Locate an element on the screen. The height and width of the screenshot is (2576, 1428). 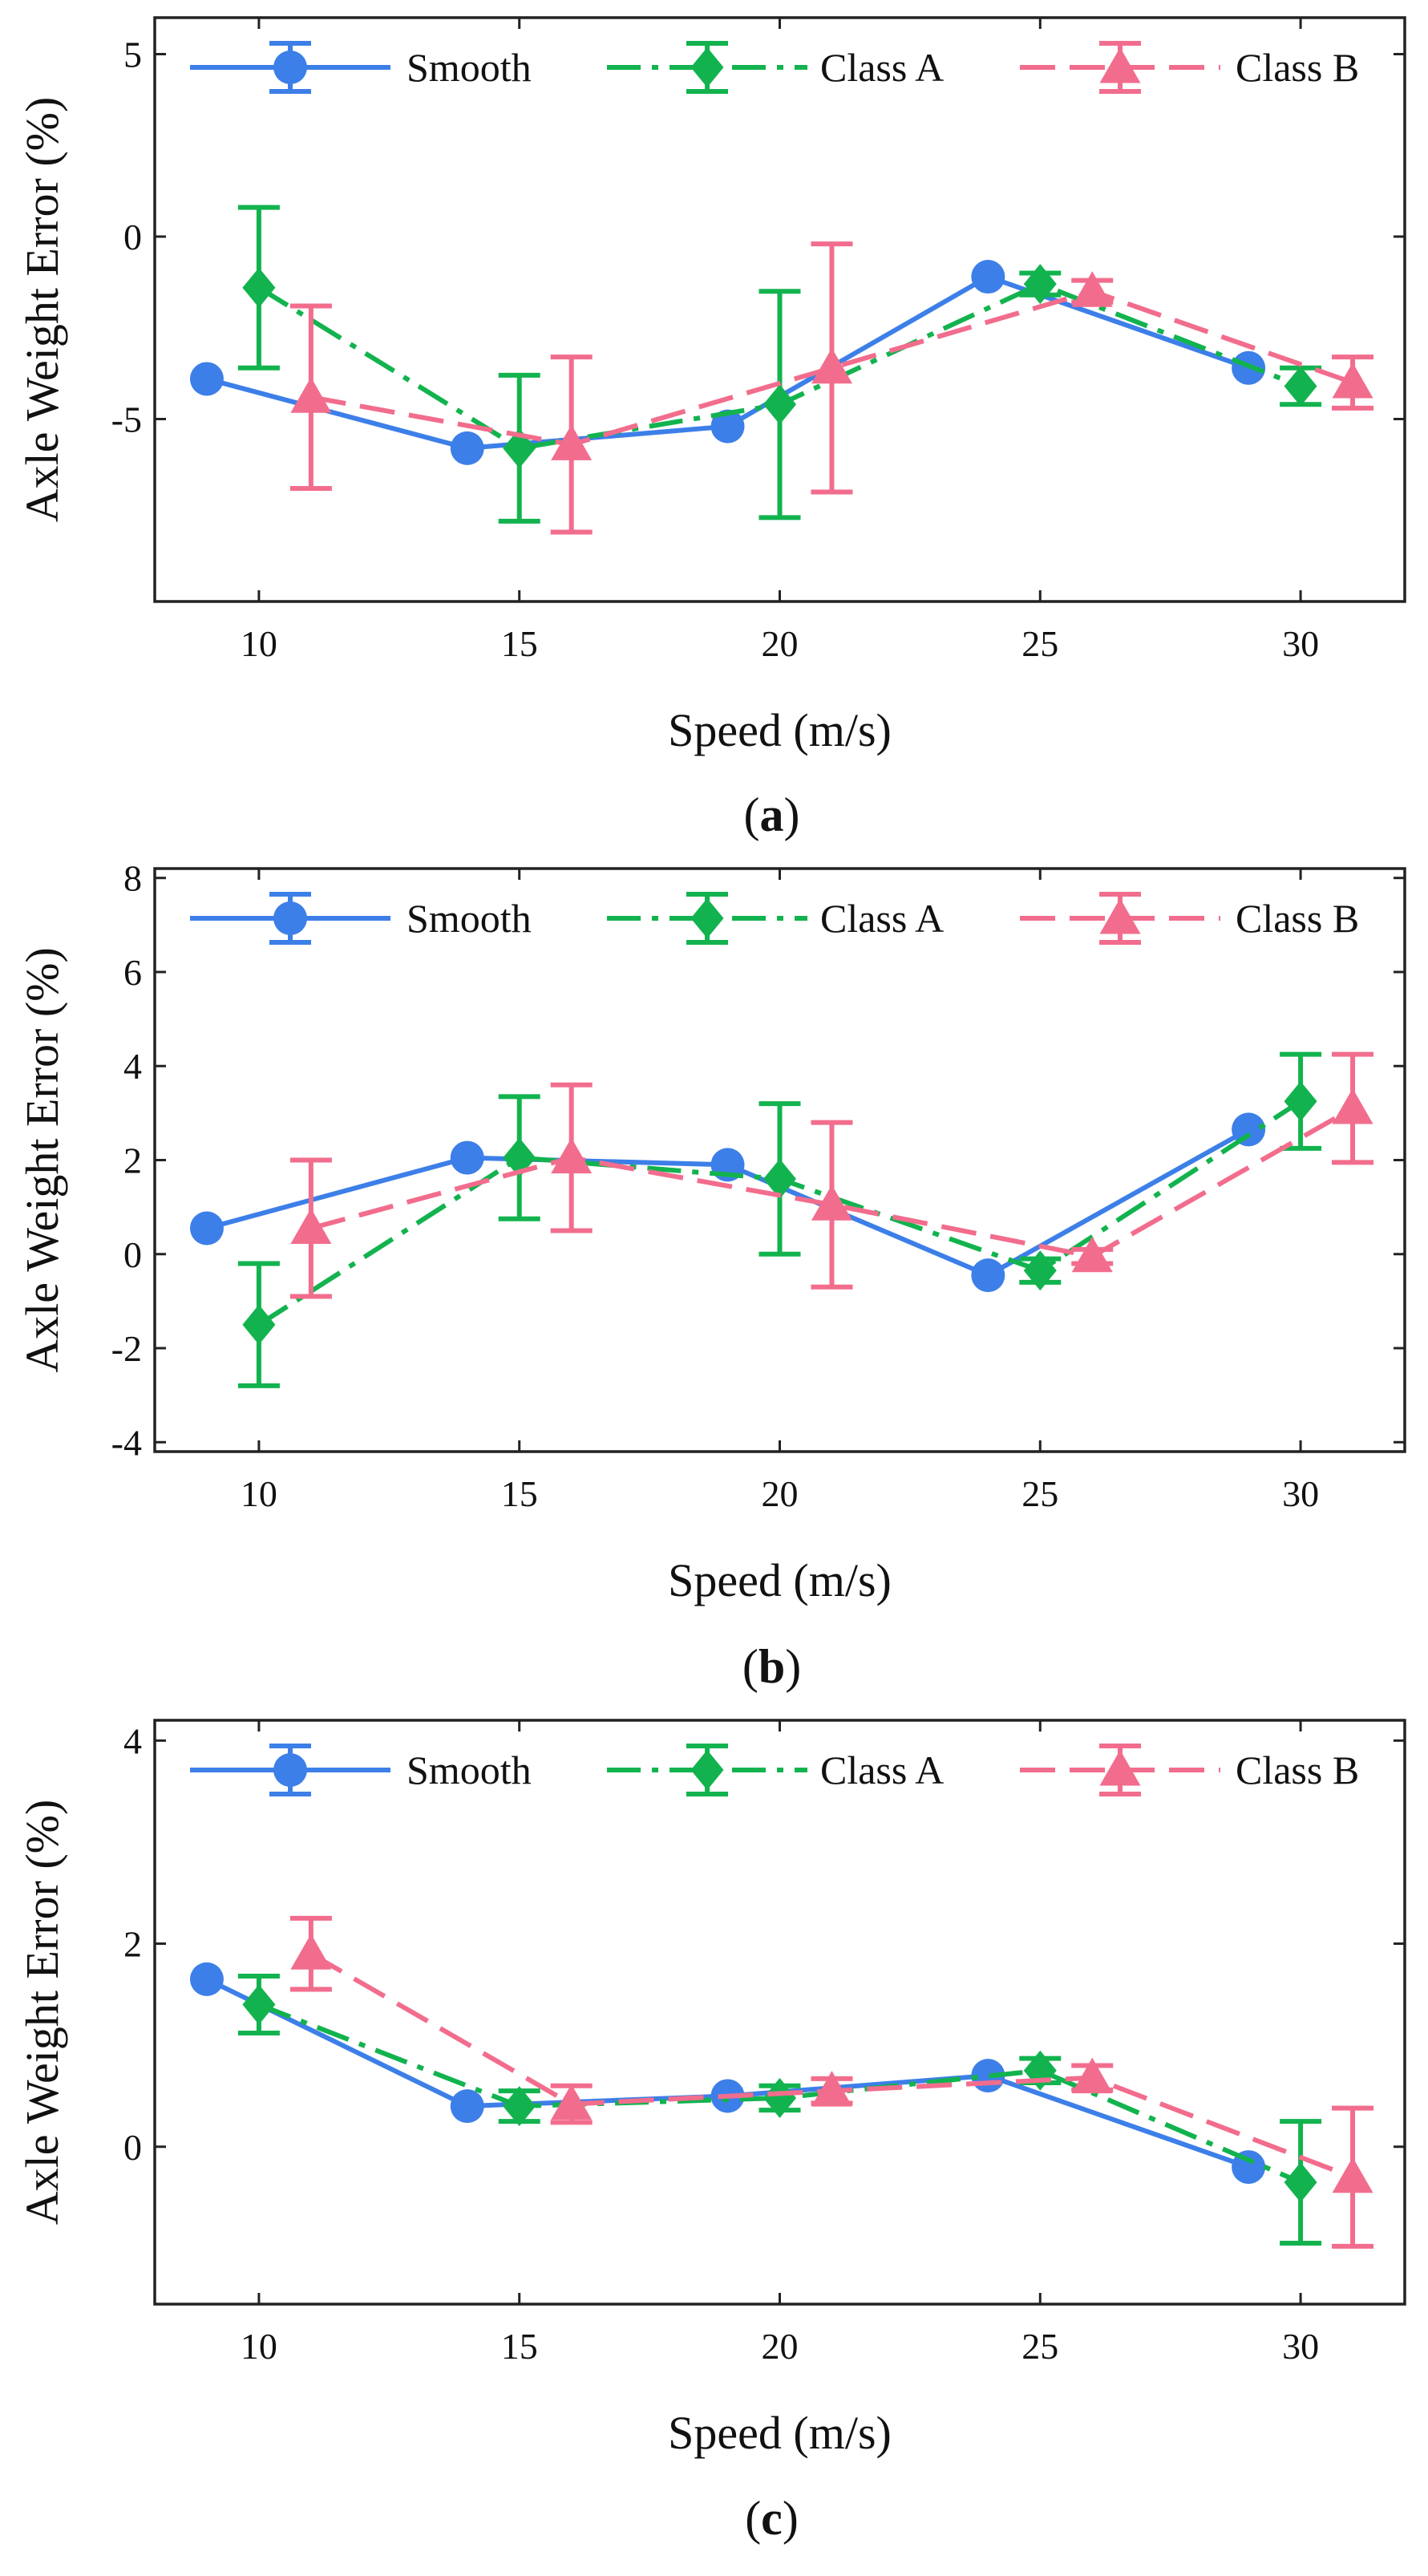
y-tick-label: -5 is located at coordinates (126, 419).